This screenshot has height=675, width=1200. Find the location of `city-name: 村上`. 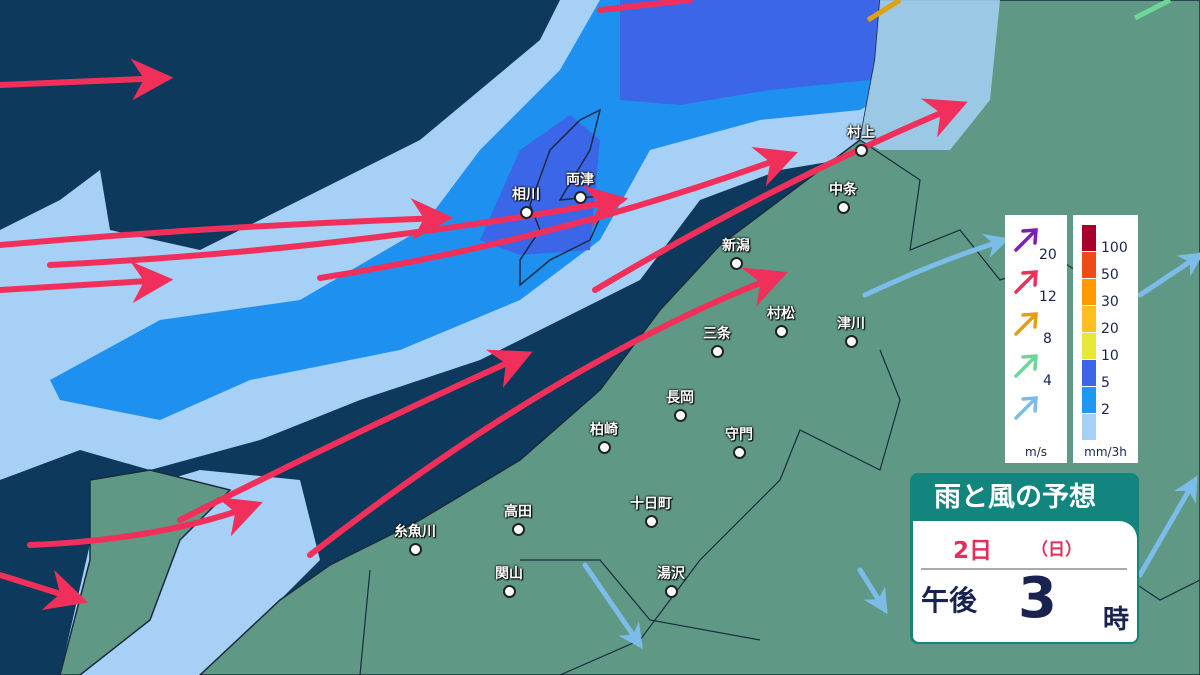

city-name: 村上 is located at coordinates (861, 133).